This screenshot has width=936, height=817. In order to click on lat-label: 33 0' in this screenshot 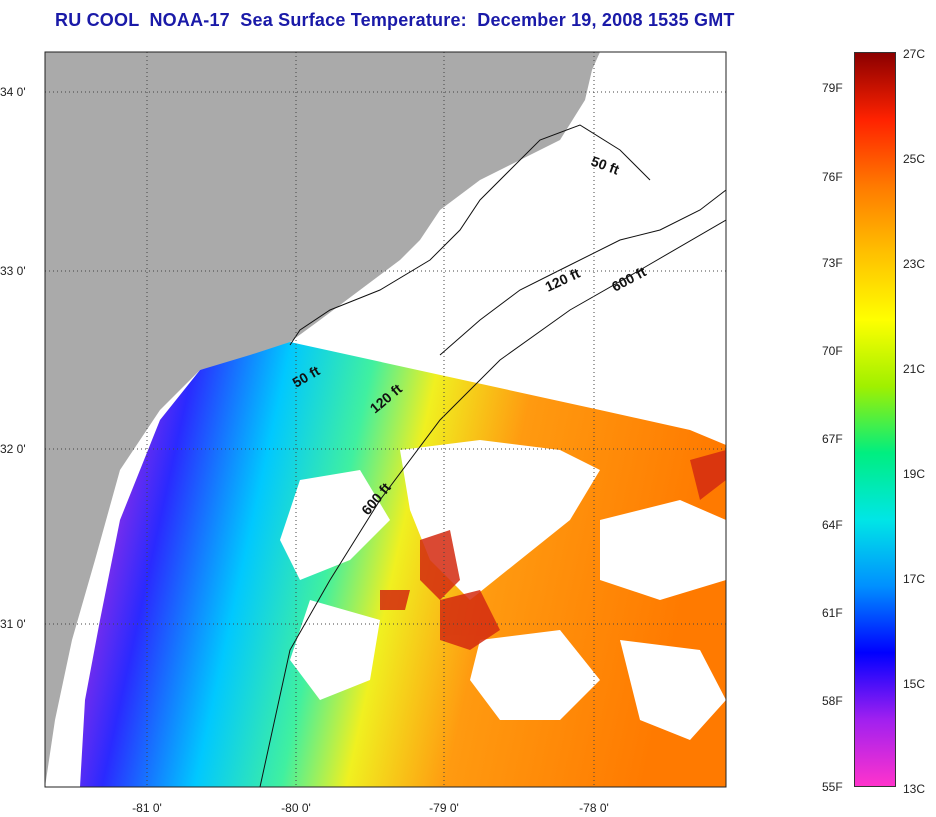, I will do `click(13, 271)`.